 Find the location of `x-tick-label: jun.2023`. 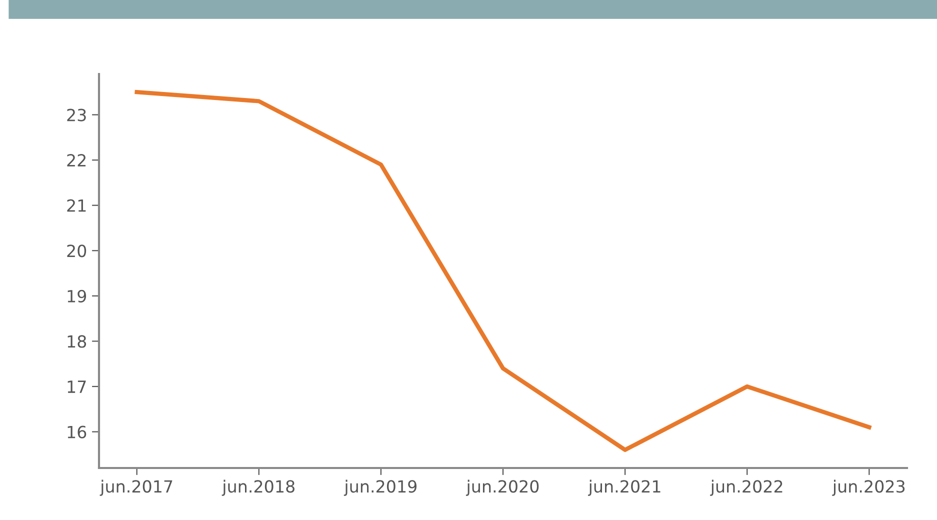

x-tick-label: jun.2023 is located at coordinates (868, 488).